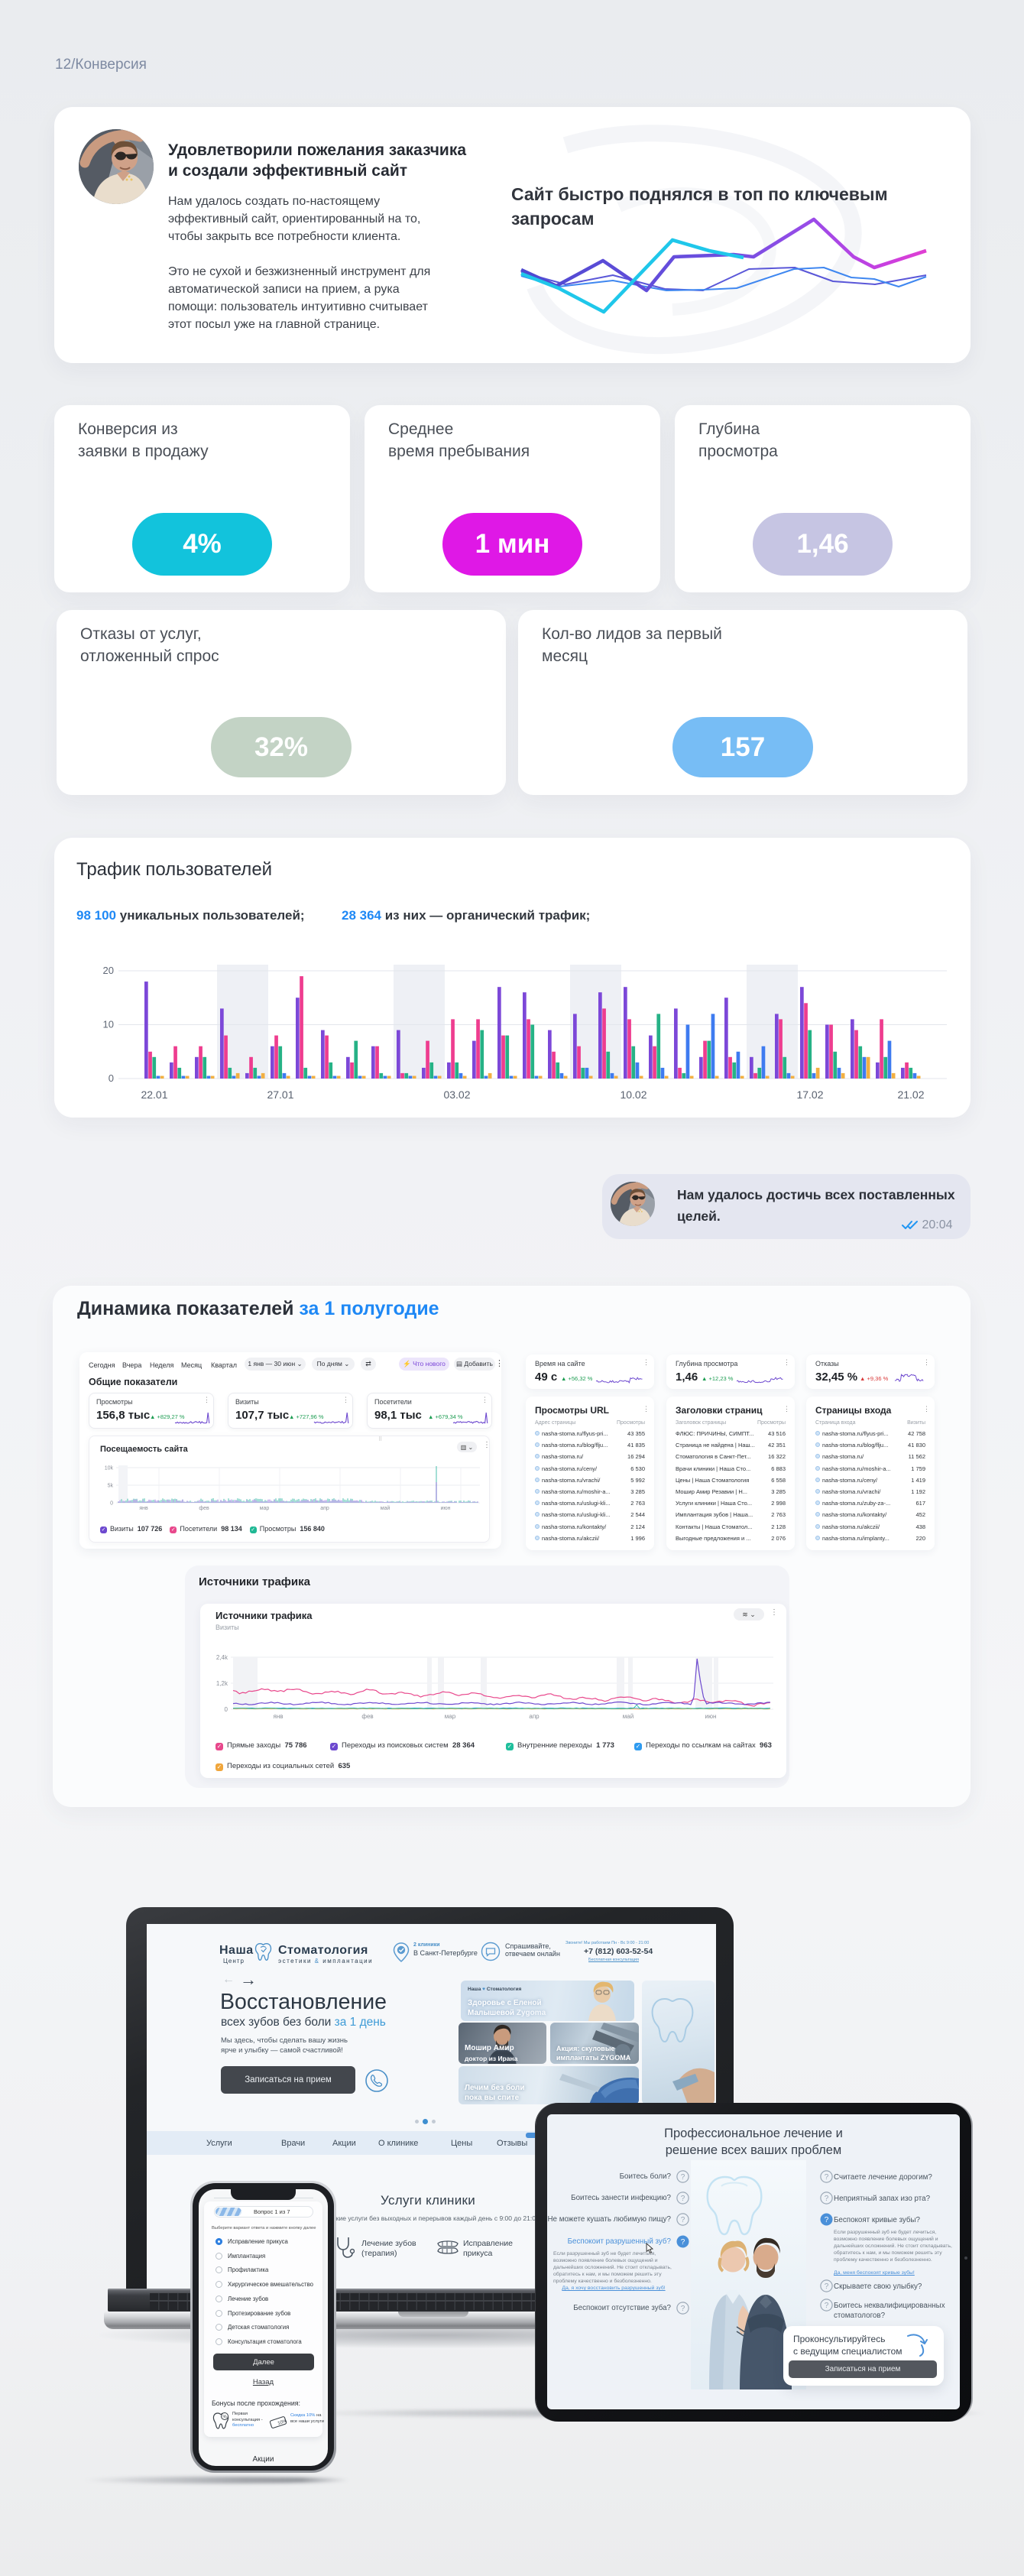 Image resolution: width=1024 pixels, height=2576 pixels. What do you see at coordinates (108, 970) in the screenshot?
I see `svg-text: 20` at bounding box center [108, 970].